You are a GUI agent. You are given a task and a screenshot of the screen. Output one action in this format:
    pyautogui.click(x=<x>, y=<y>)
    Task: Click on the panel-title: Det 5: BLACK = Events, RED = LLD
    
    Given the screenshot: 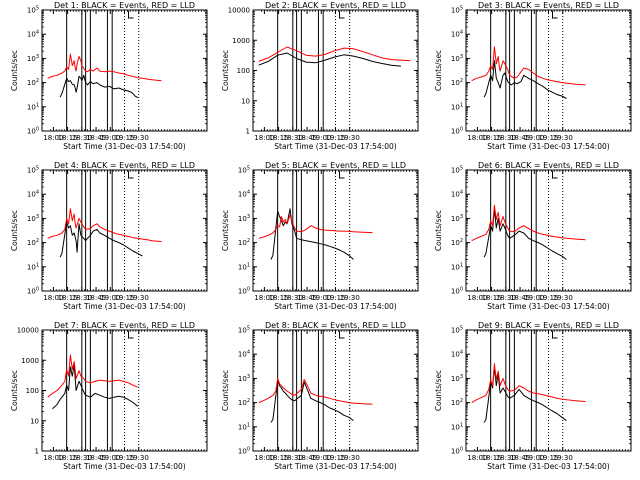 What is the action you would take?
    pyautogui.click(x=335, y=165)
    